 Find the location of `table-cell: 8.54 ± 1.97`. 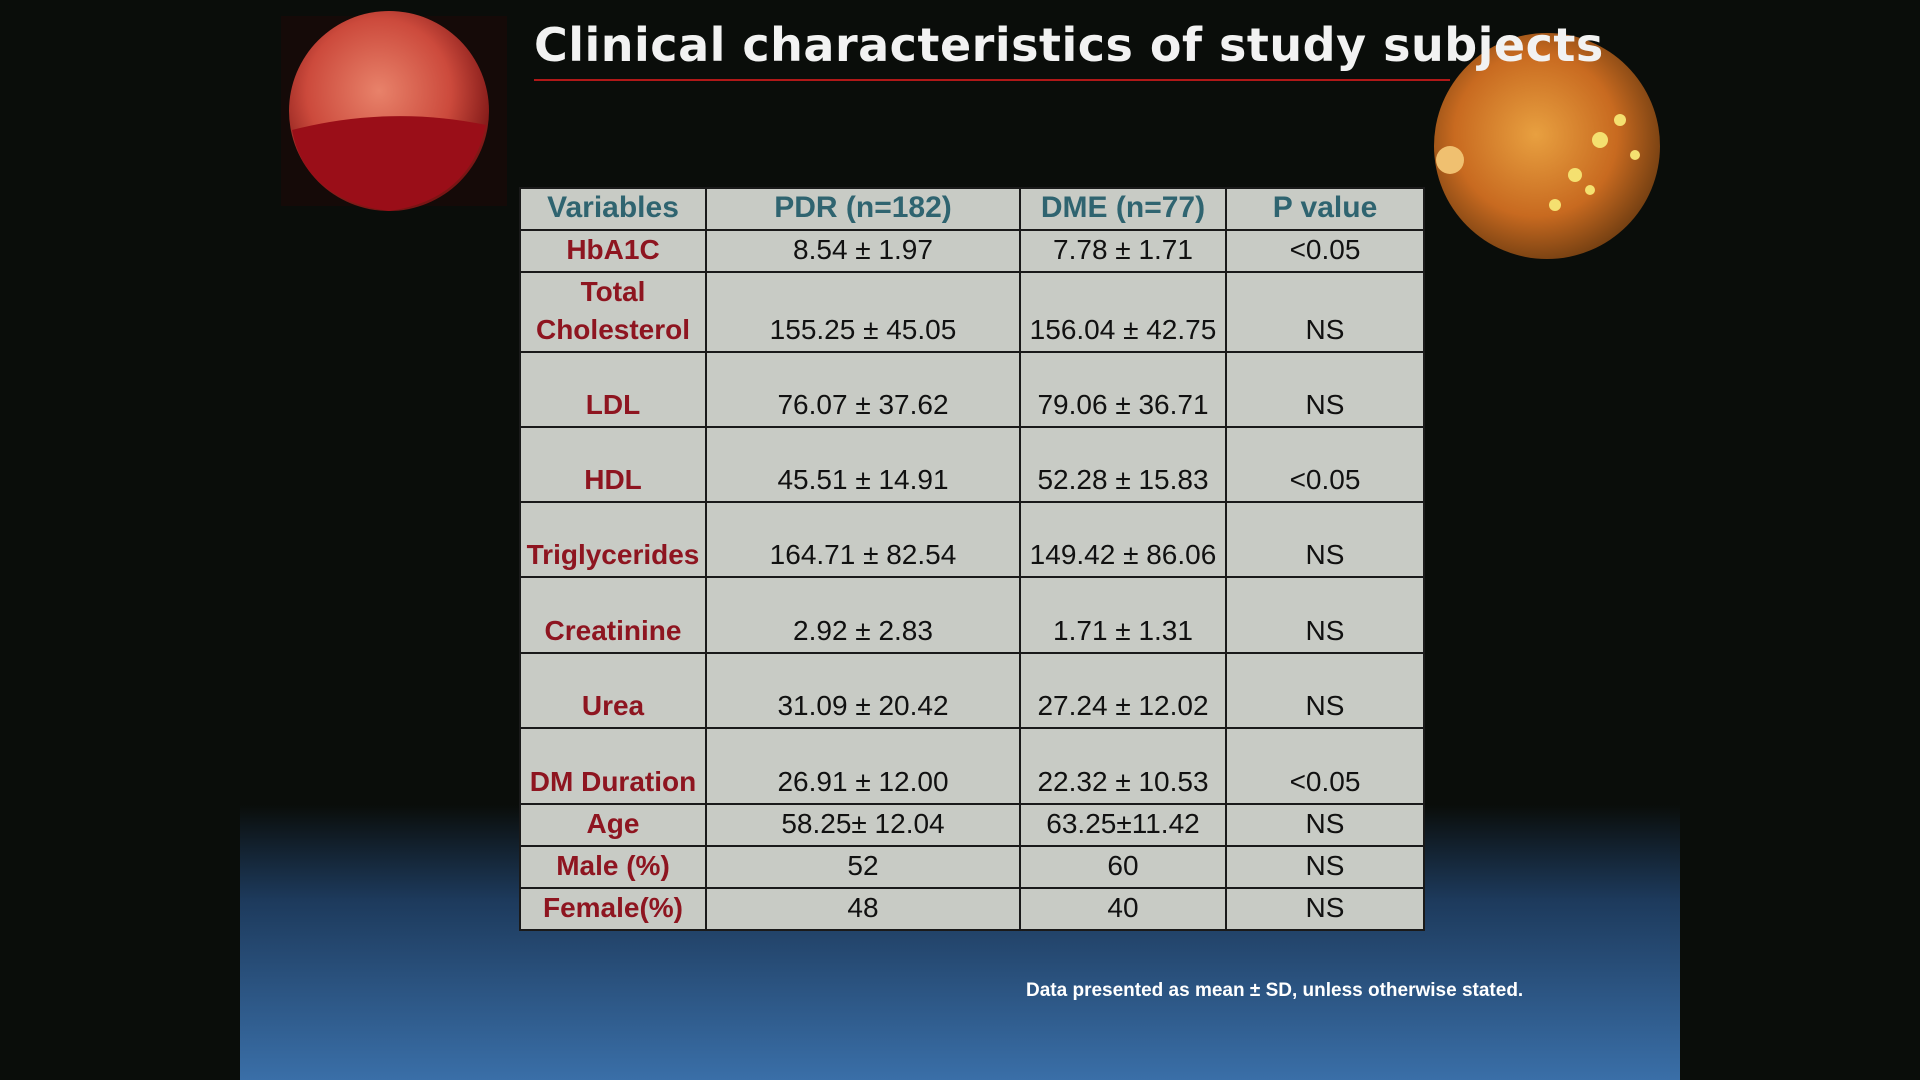

table-cell: 8.54 ± 1.97 is located at coordinates (863, 251).